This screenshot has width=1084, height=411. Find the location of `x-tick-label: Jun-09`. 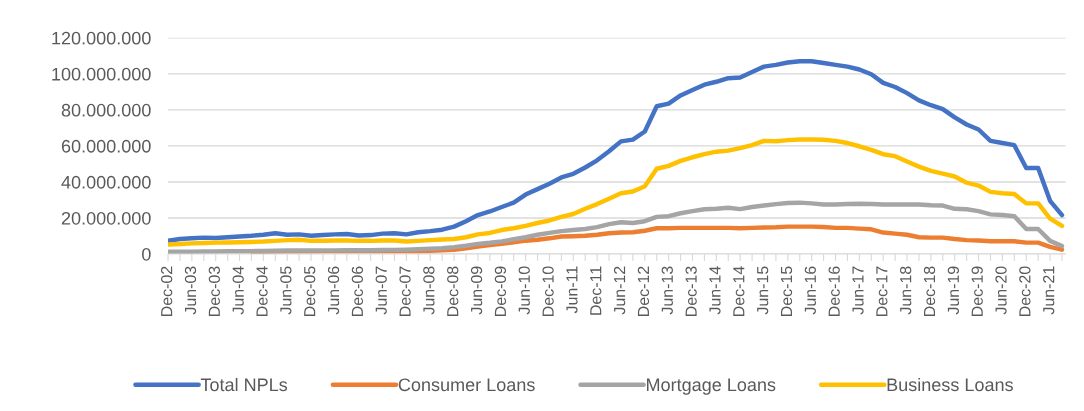

x-tick-label: Jun-09 is located at coordinates (476, 290).